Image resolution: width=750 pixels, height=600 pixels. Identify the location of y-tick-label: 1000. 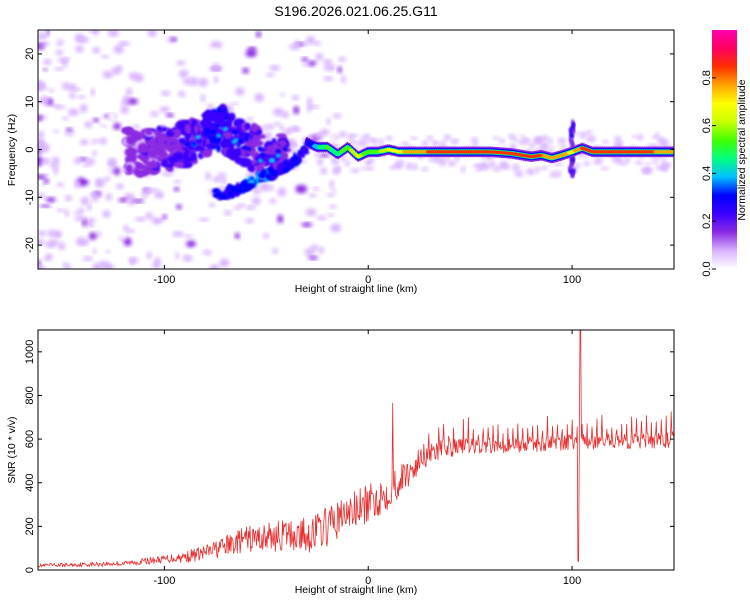
(30, 352).